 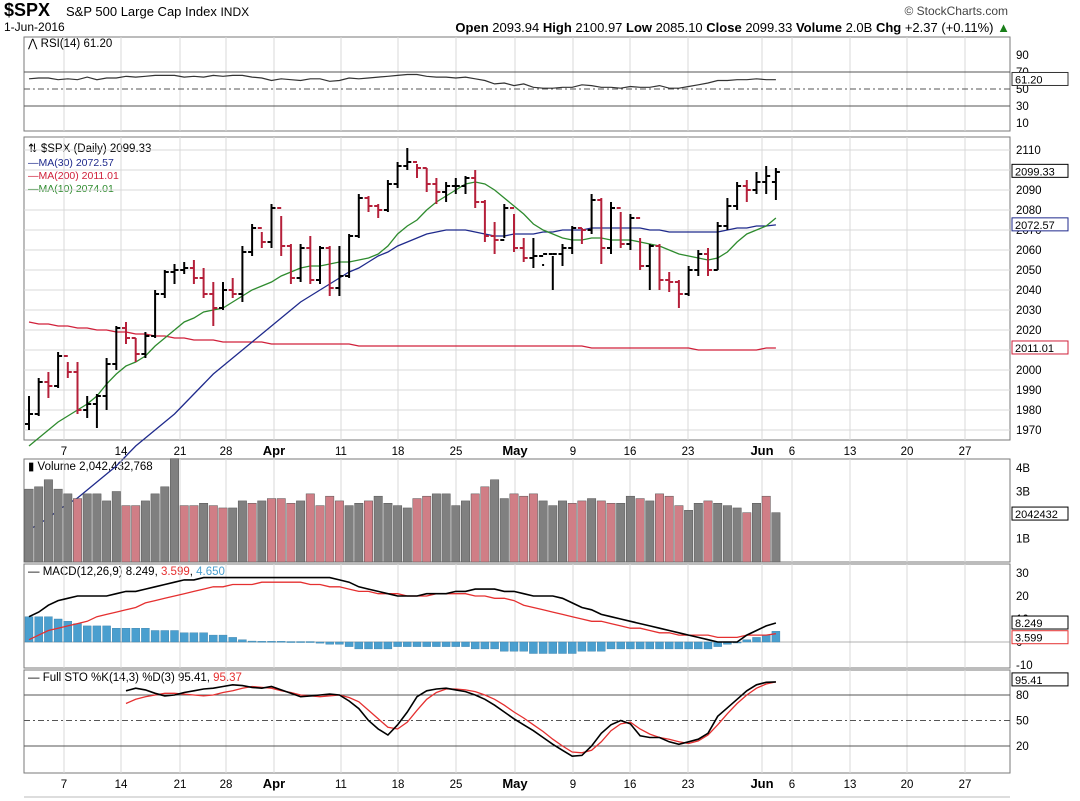 I want to click on rsi-tick-label: 30, so click(x=1022, y=107).